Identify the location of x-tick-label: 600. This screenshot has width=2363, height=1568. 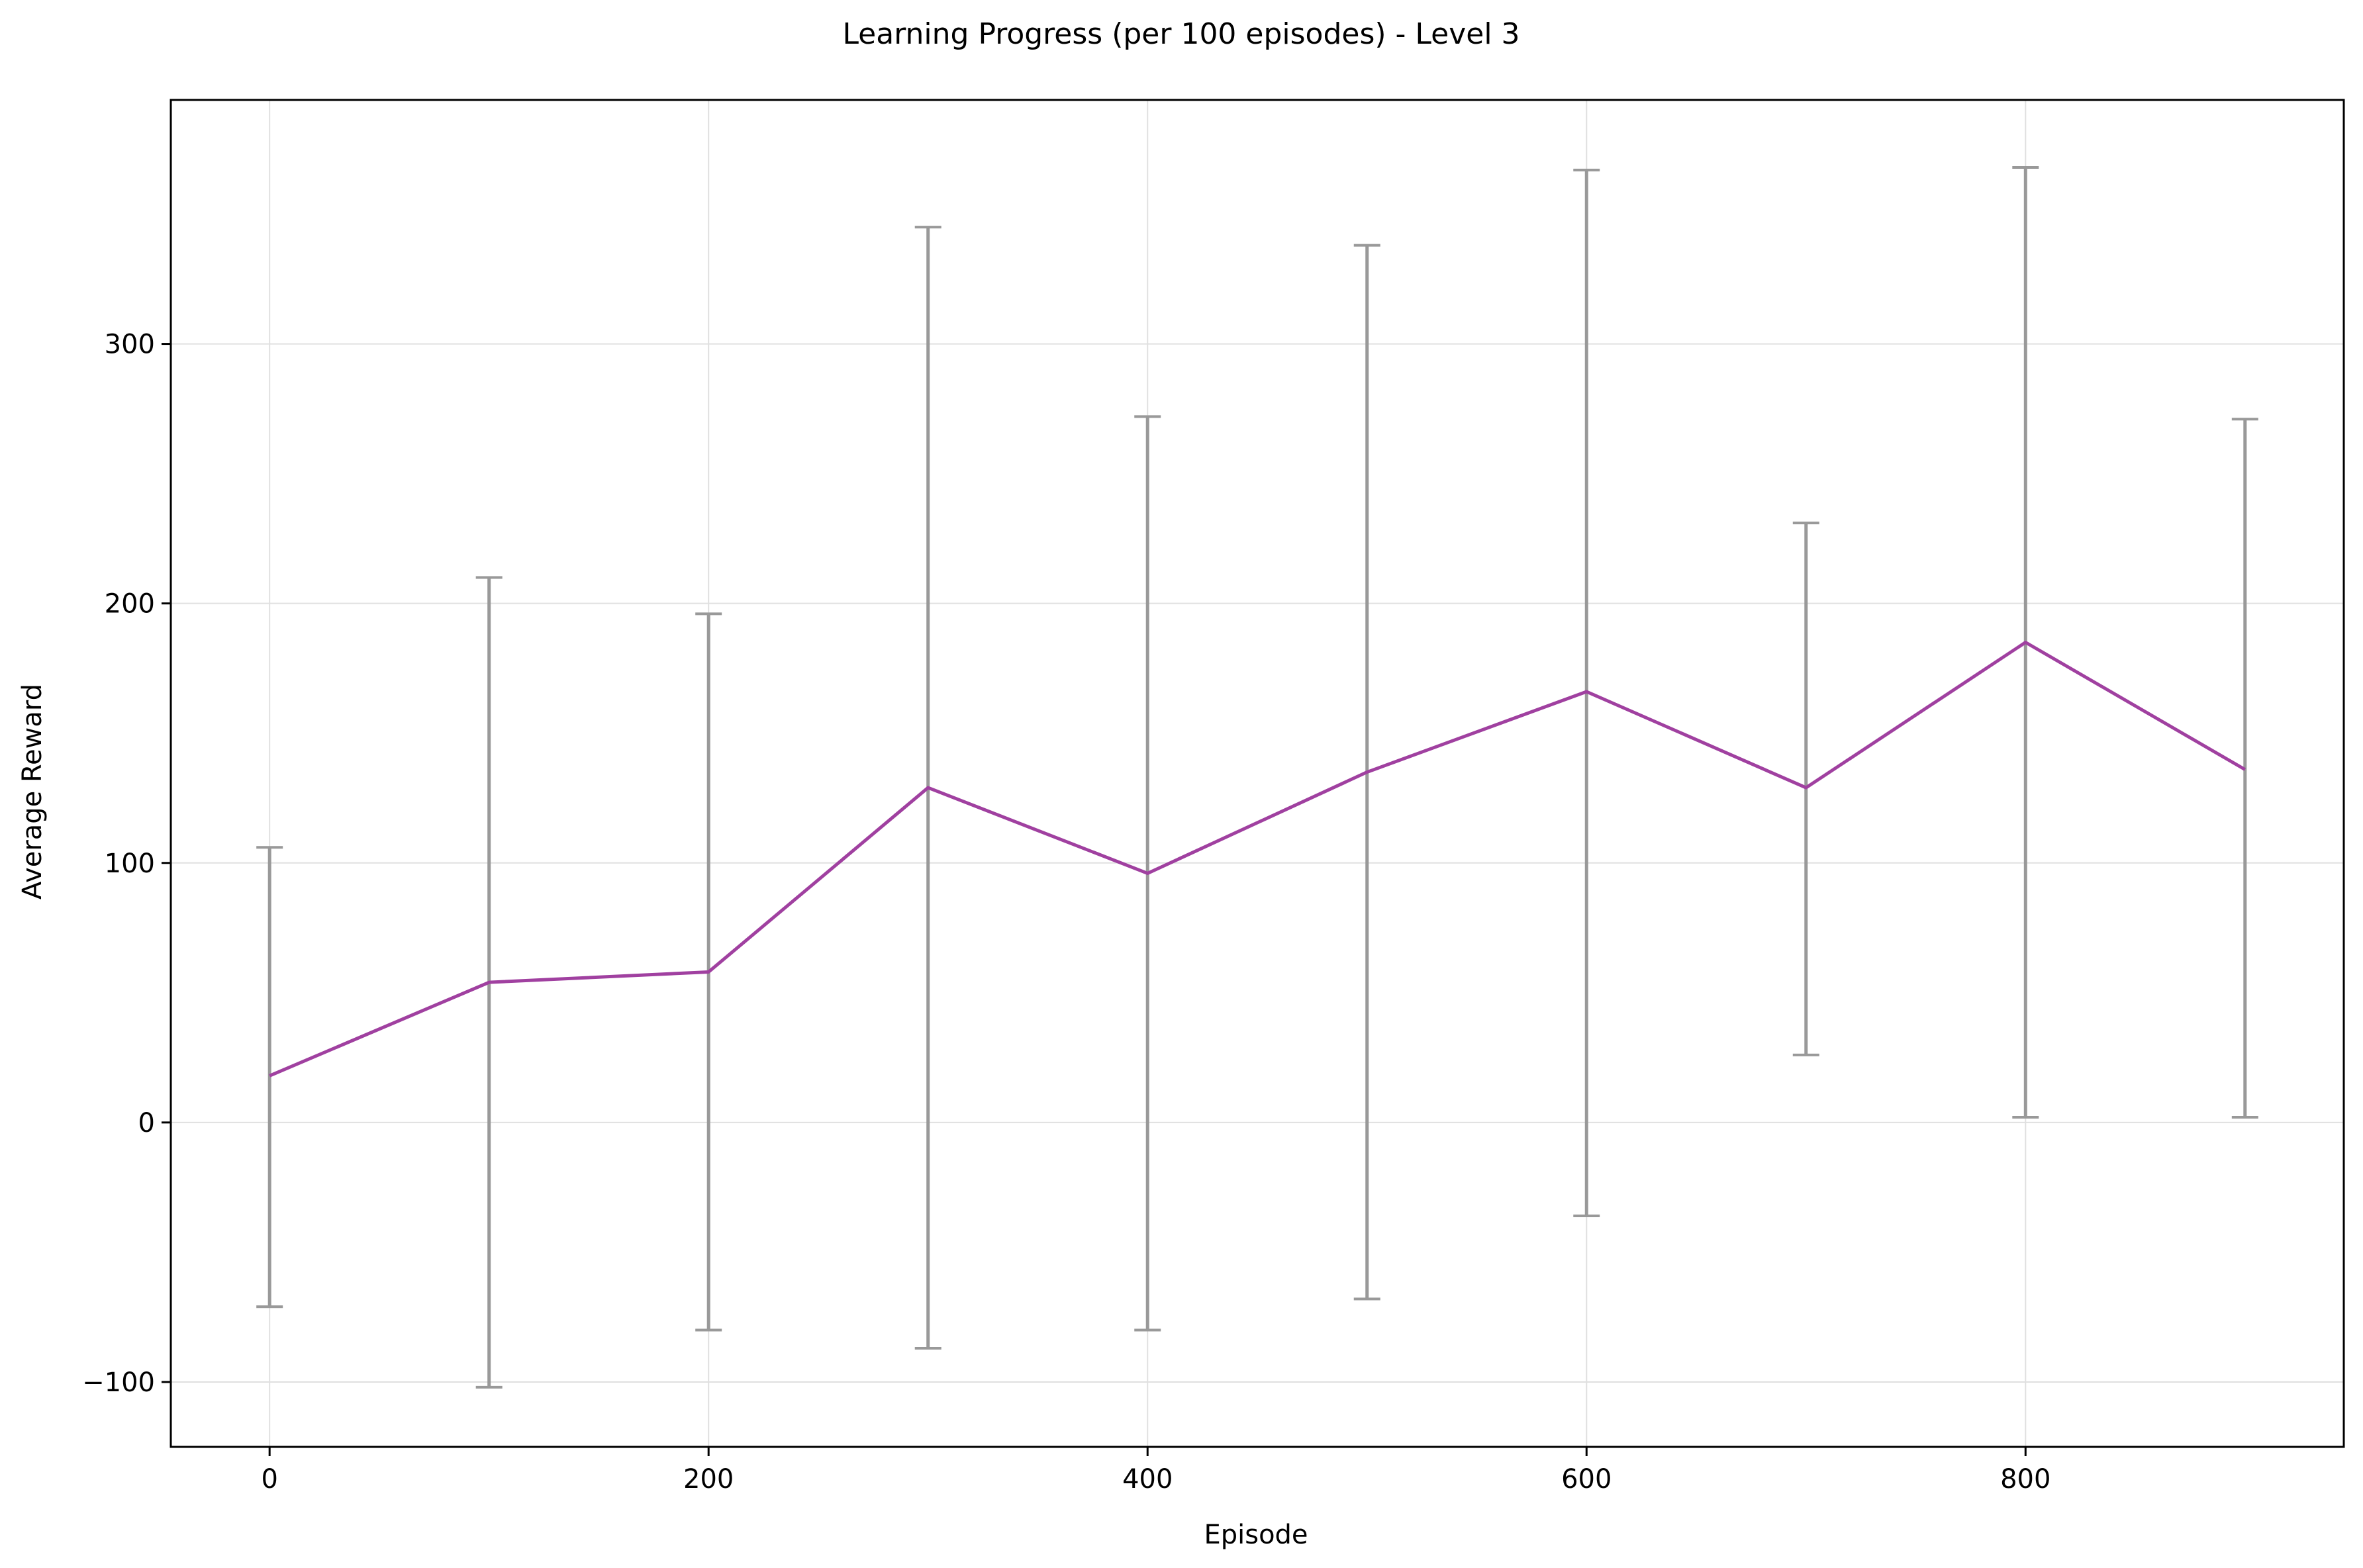
(1586, 1480).